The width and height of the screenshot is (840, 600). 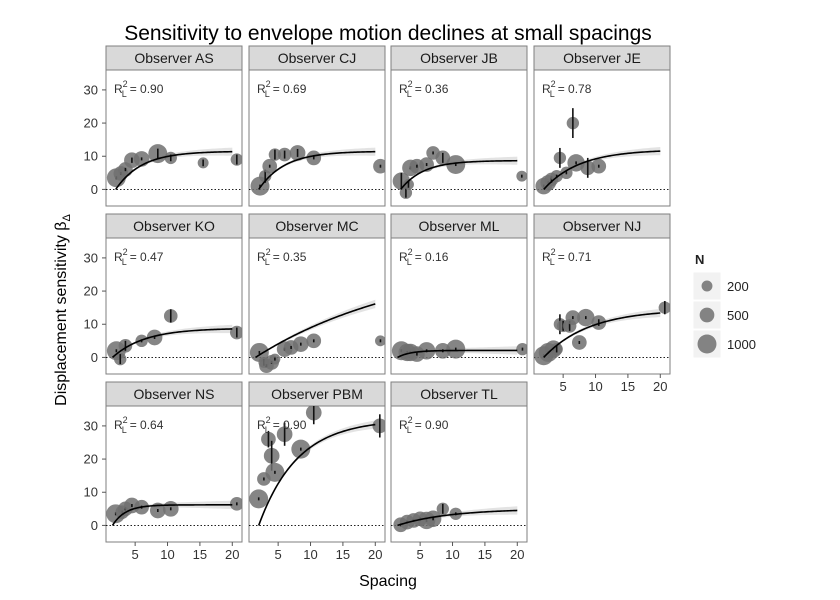 What do you see at coordinates (317, 58) in the screenshot?
I see `panel-strip-label: Observer CJ` at bounding box center [317, 58].